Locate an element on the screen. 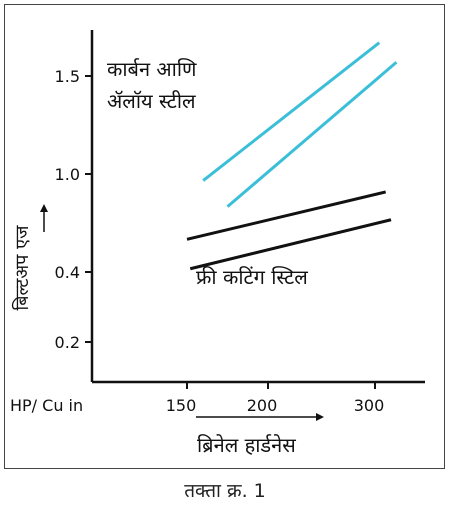 This screenshot has width=450, height=512. x-tick-label: 200 is located at coordinates (262, 405).